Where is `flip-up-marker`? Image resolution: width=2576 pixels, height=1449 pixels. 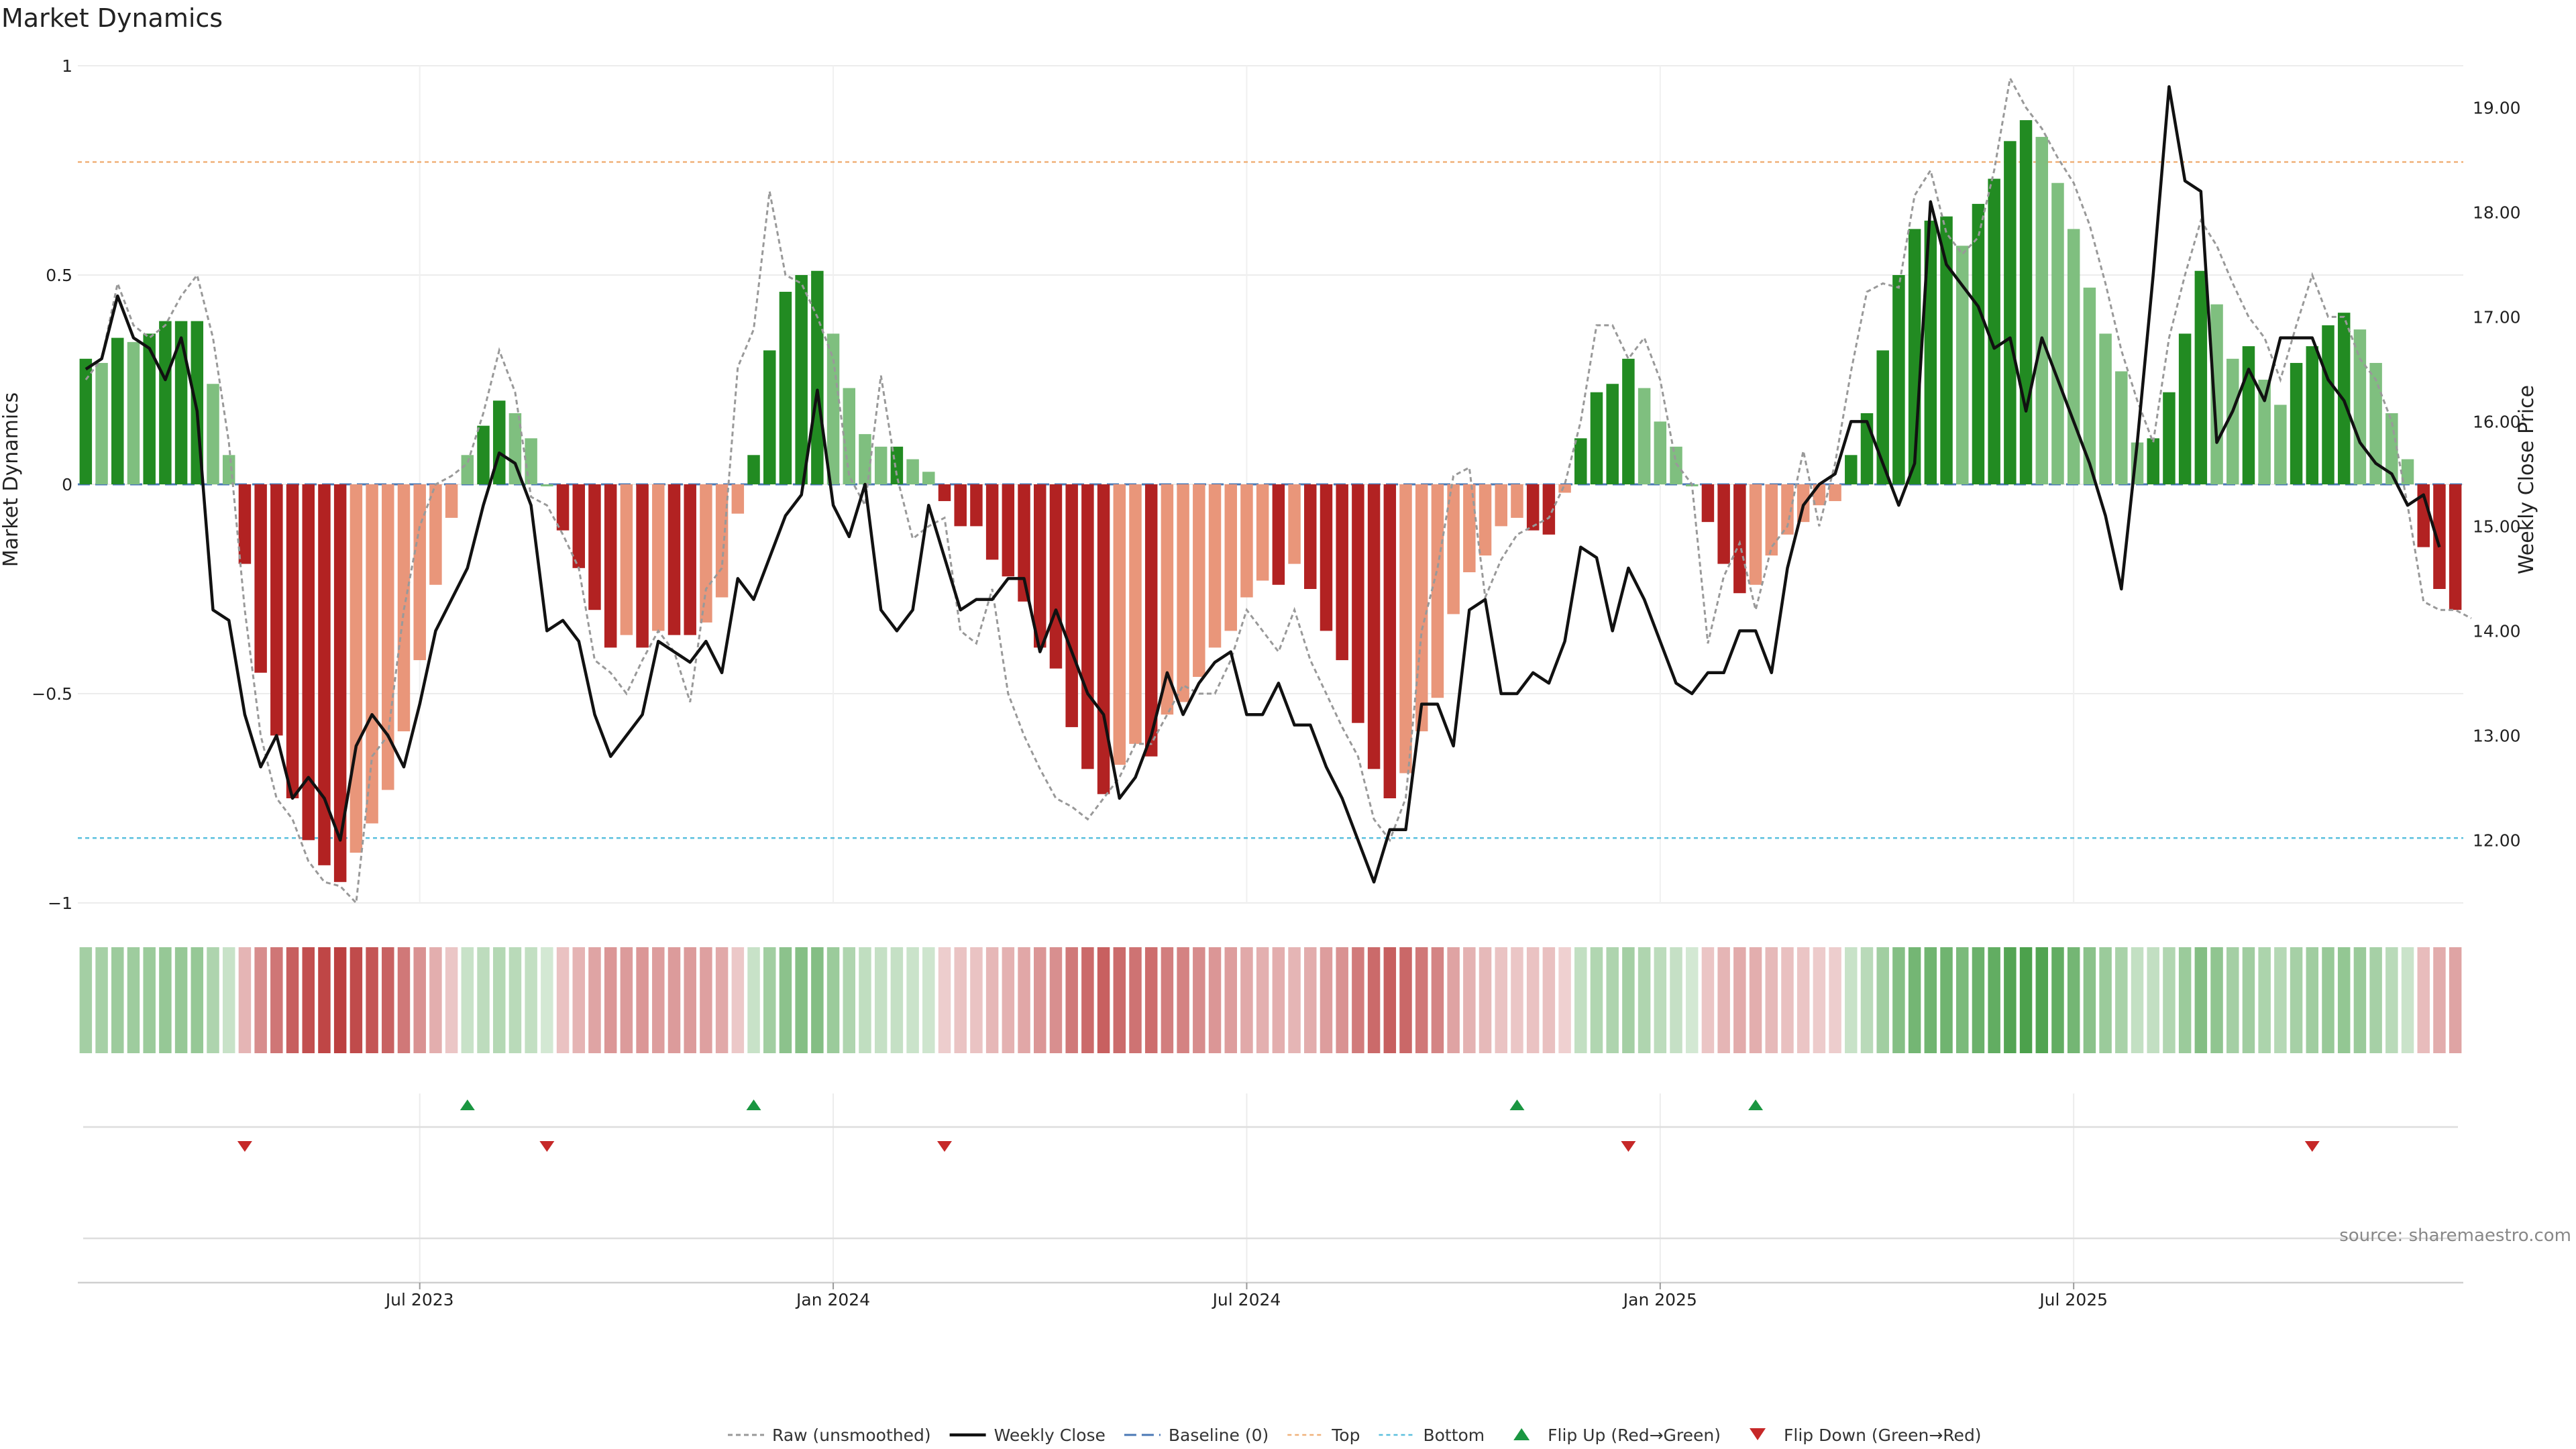
flip-up-marker is located at coordinates (467, 1104).